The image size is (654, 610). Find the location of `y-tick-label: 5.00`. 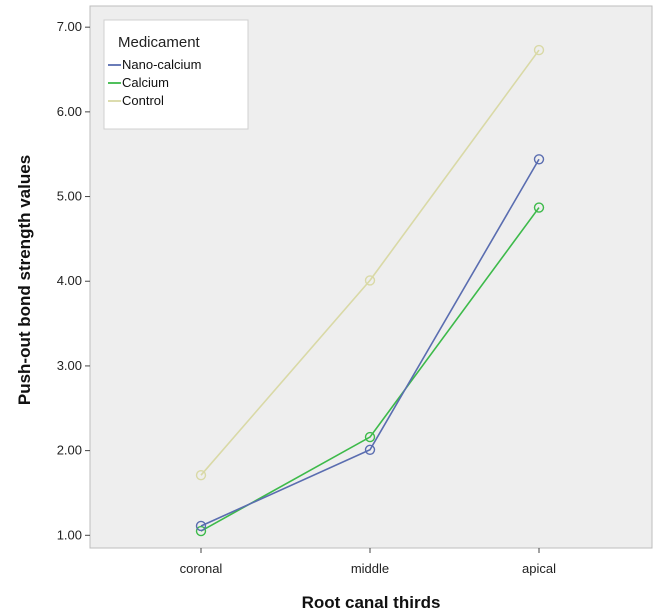

y-tick-label: 5.00 is located at coordinates (69, 196).